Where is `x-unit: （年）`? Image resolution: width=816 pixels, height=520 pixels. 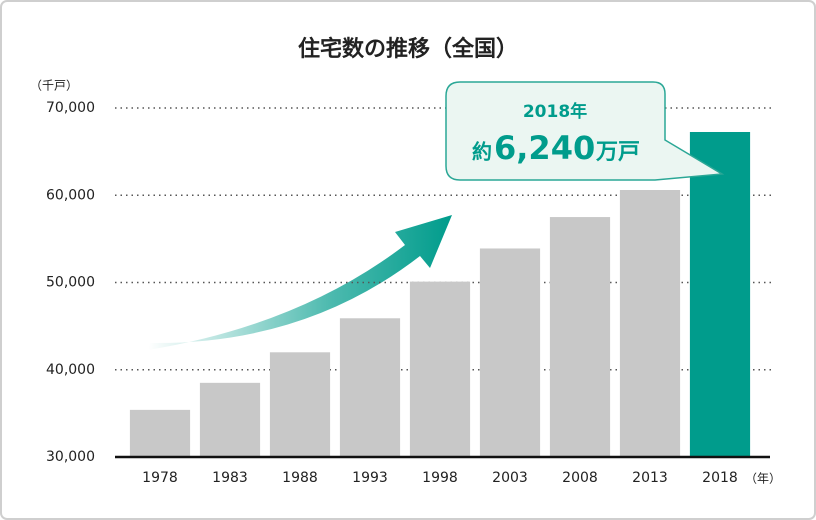 x-unit: （年） is located at coordinates (763, 479).